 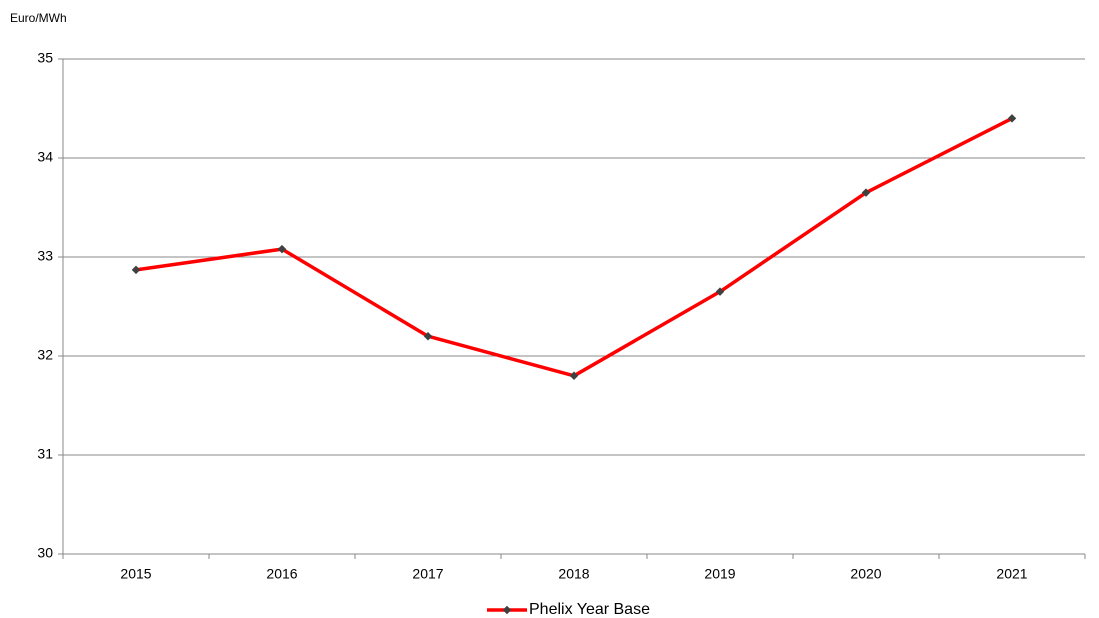 I want to click on x-tick-label: 2021, so click(x=1011, y=574).